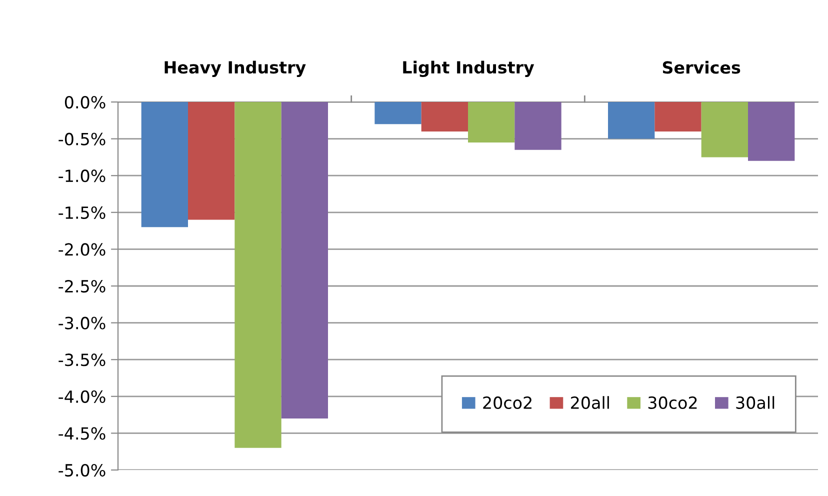  I want to click on y-tick-label: -5.0%, so click(82, 470).